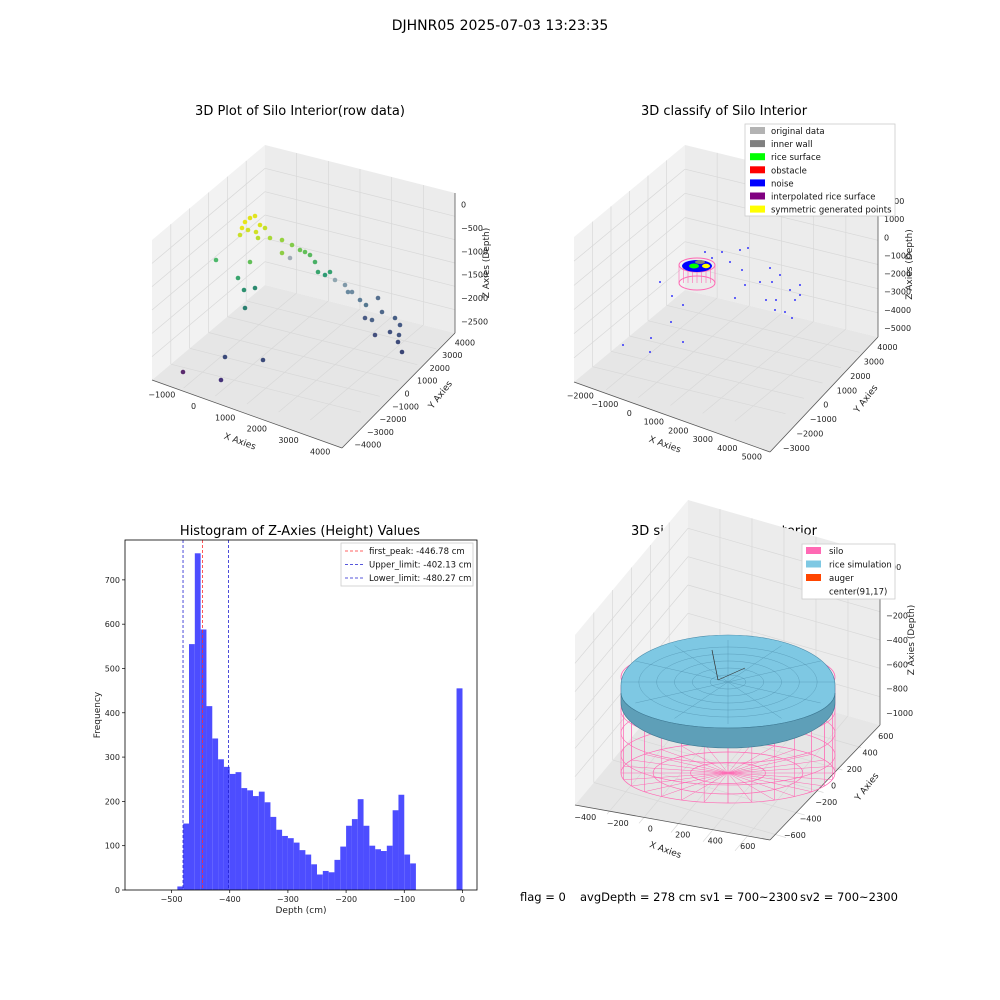 This screenshot has width=1000, height=1000. What do you see at coordinates (860, 376) in the screenshot?
I see `p2-y-tick-label: 2000` at bounding box center [860, 376].